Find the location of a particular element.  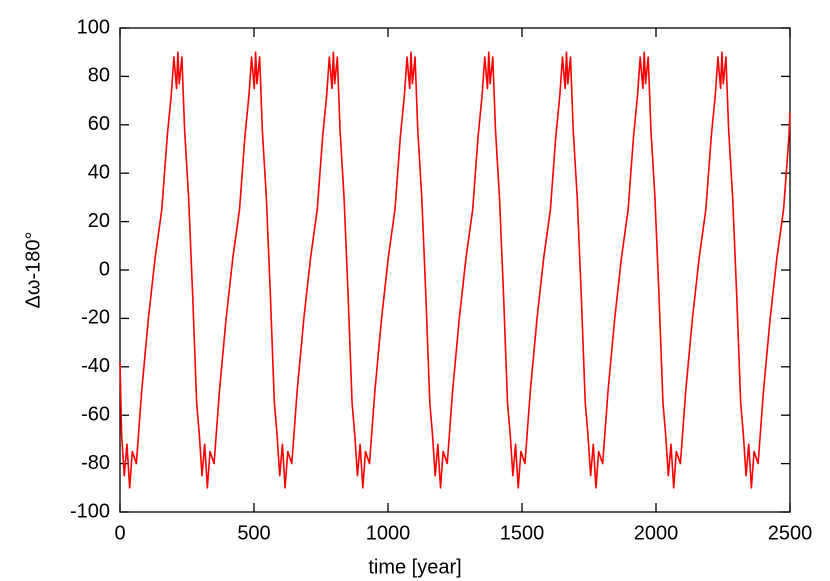

y-tick-label: -20 is located at coordinates (95, 318).